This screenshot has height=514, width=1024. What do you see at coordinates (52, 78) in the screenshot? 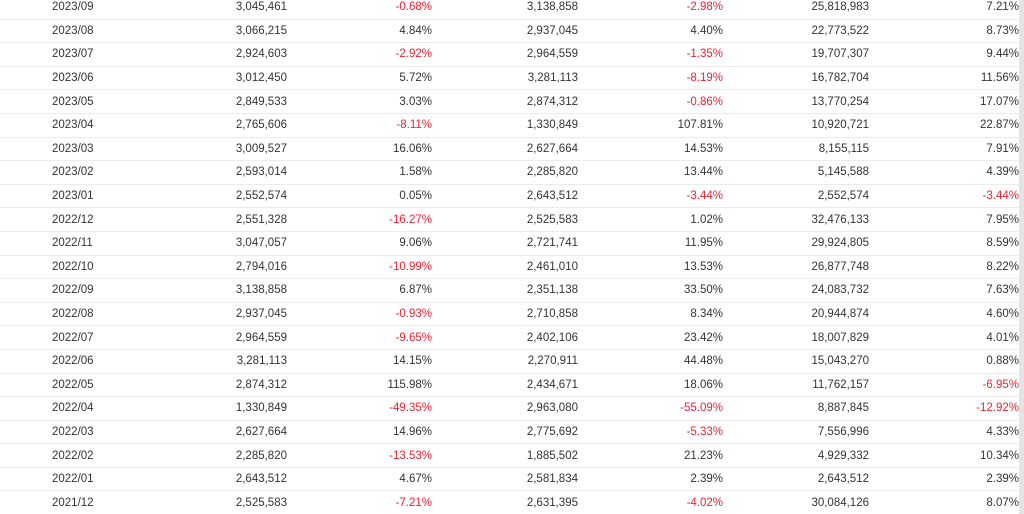
I see `cell-month: 2023/06` at bounding box center [52, 78].